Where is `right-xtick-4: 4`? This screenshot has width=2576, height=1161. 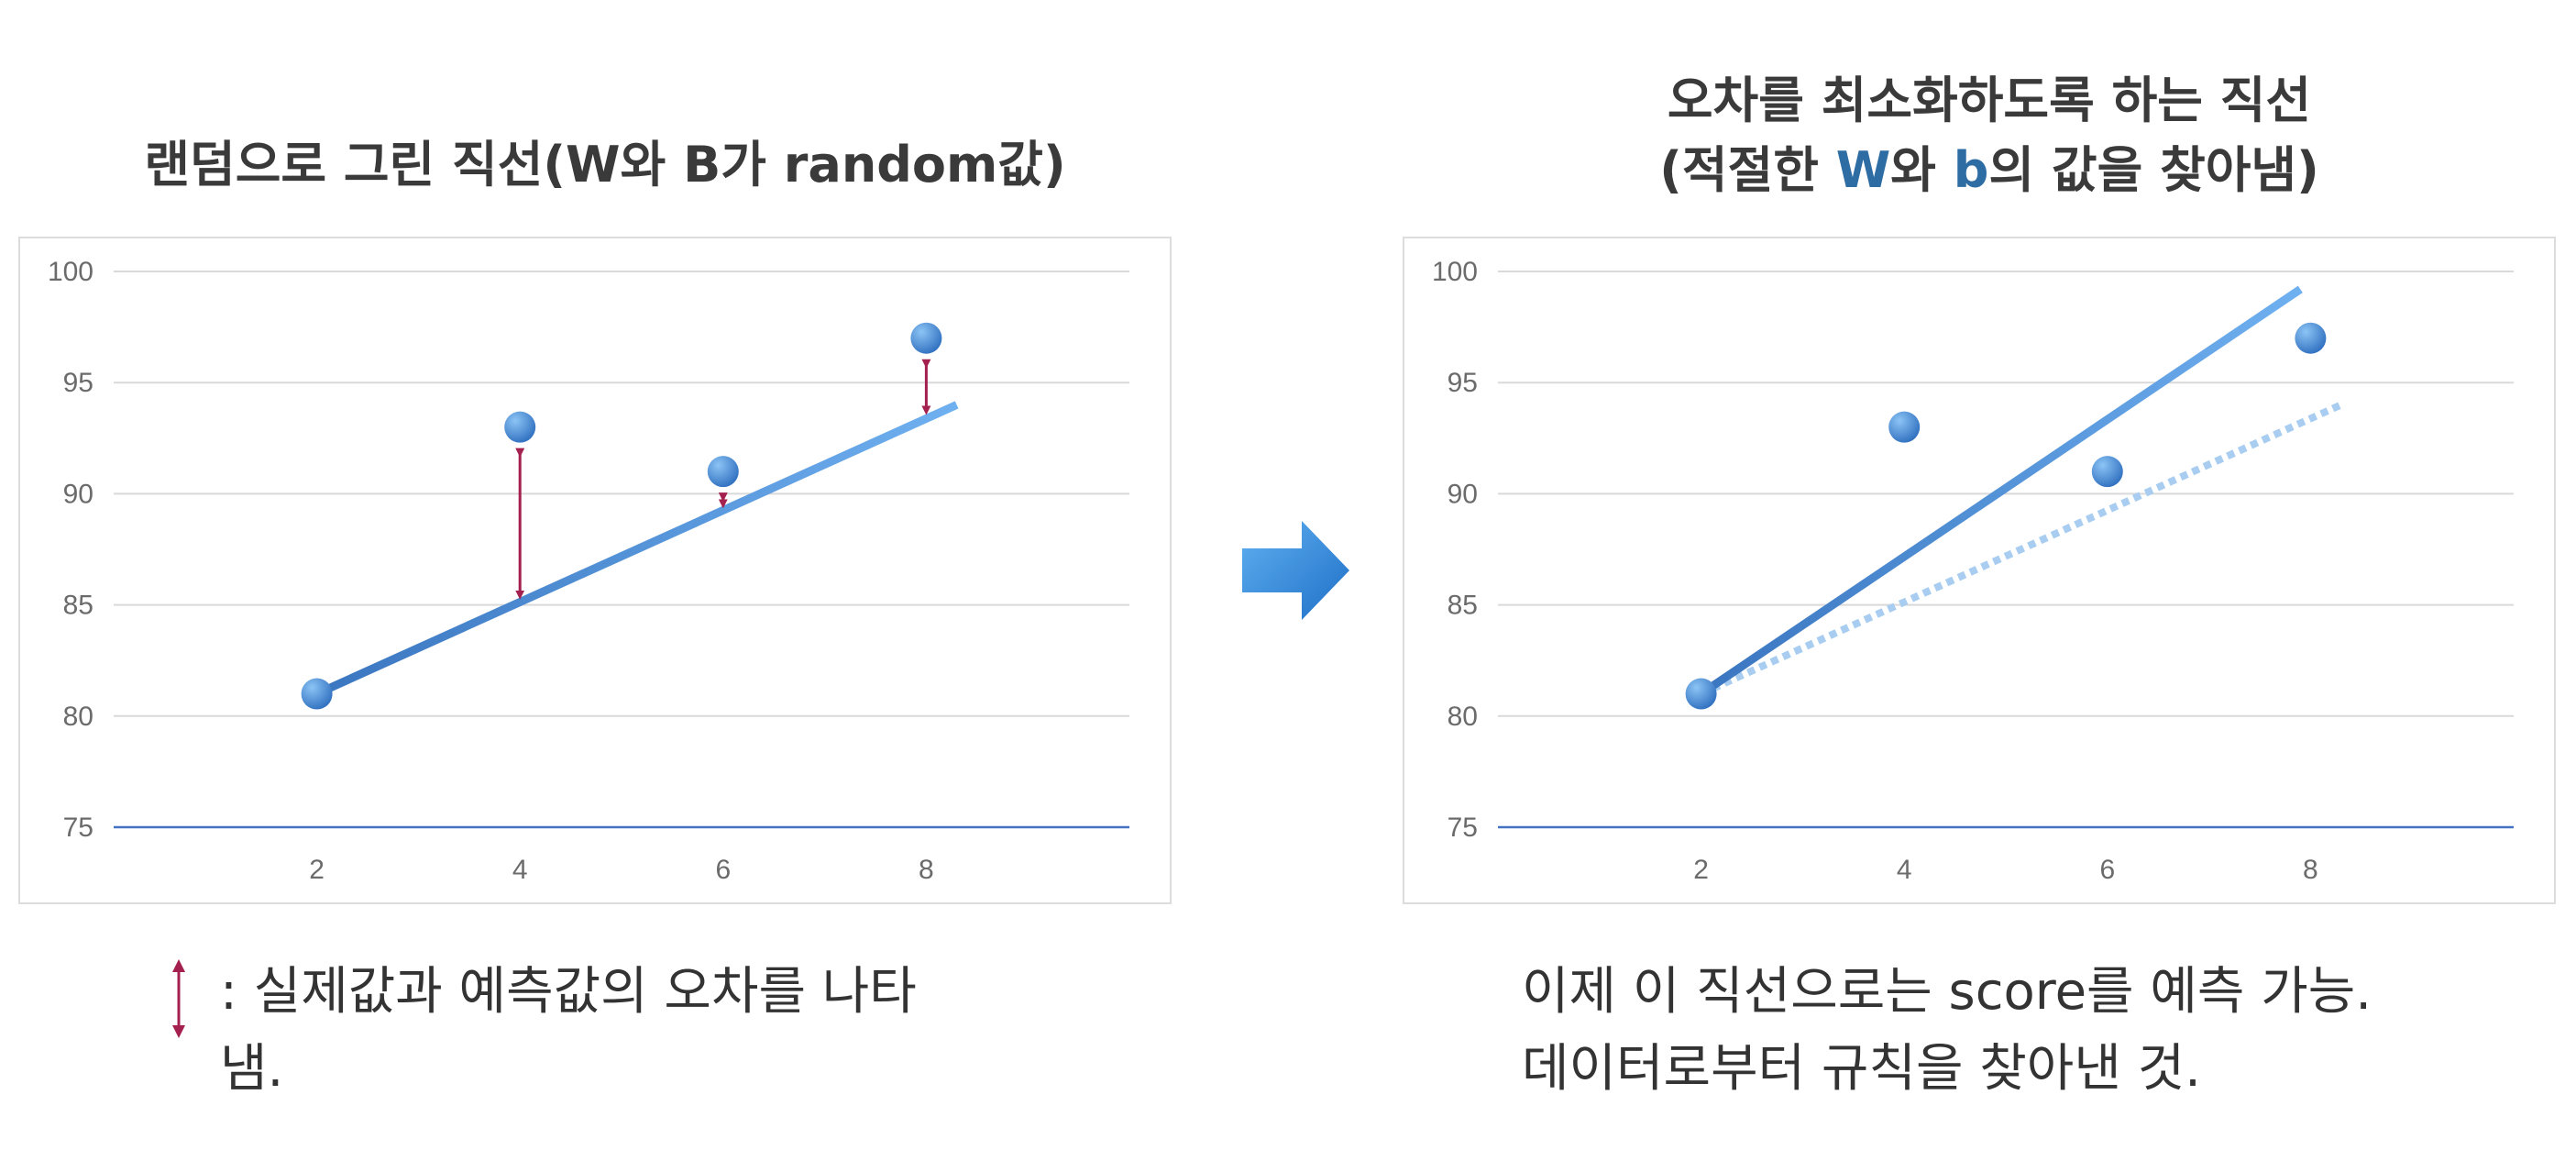 right-xtick-4: 4 is located at coordinates (1905, 870).